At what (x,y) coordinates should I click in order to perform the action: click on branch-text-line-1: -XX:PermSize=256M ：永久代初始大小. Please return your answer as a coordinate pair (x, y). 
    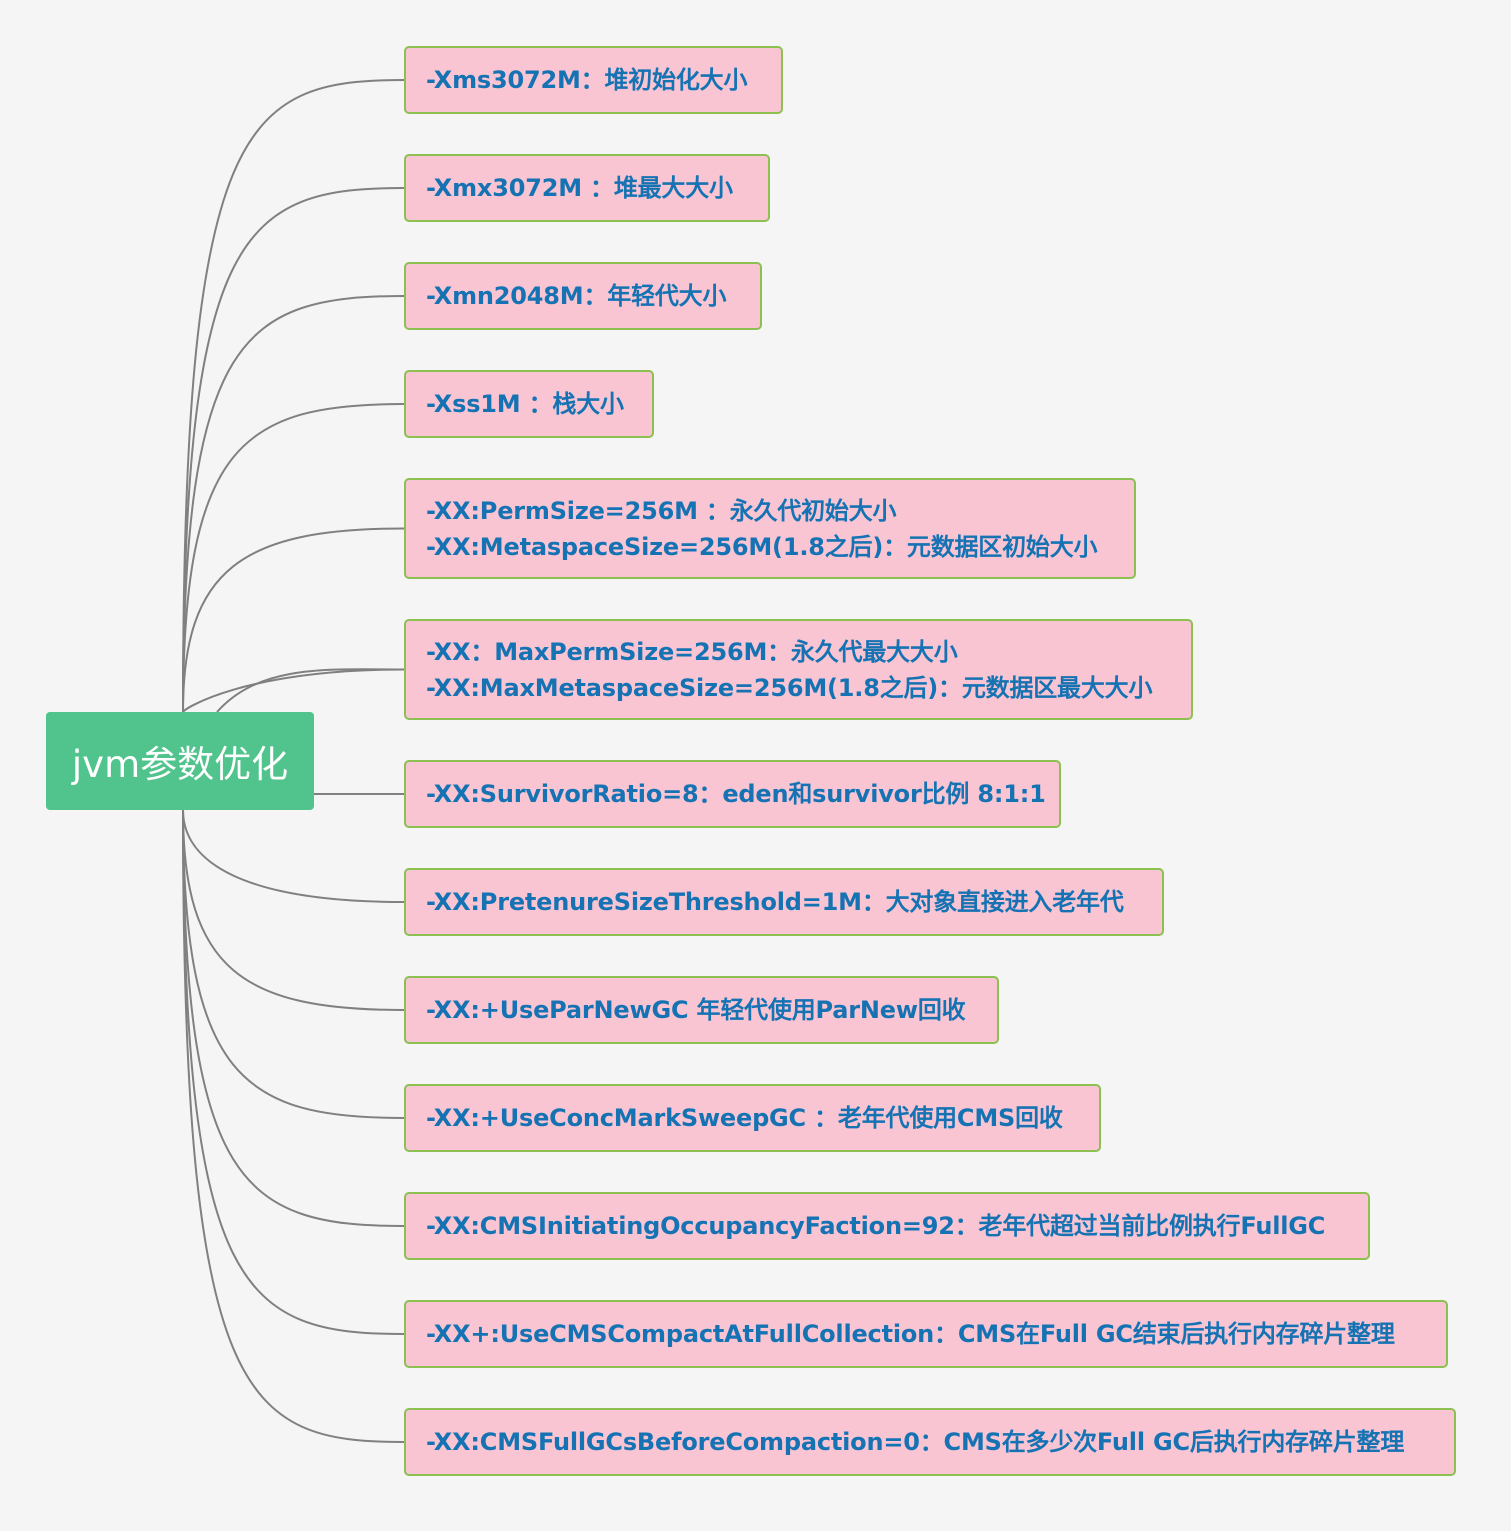
    Looking at the image, I should click on (661, 510).